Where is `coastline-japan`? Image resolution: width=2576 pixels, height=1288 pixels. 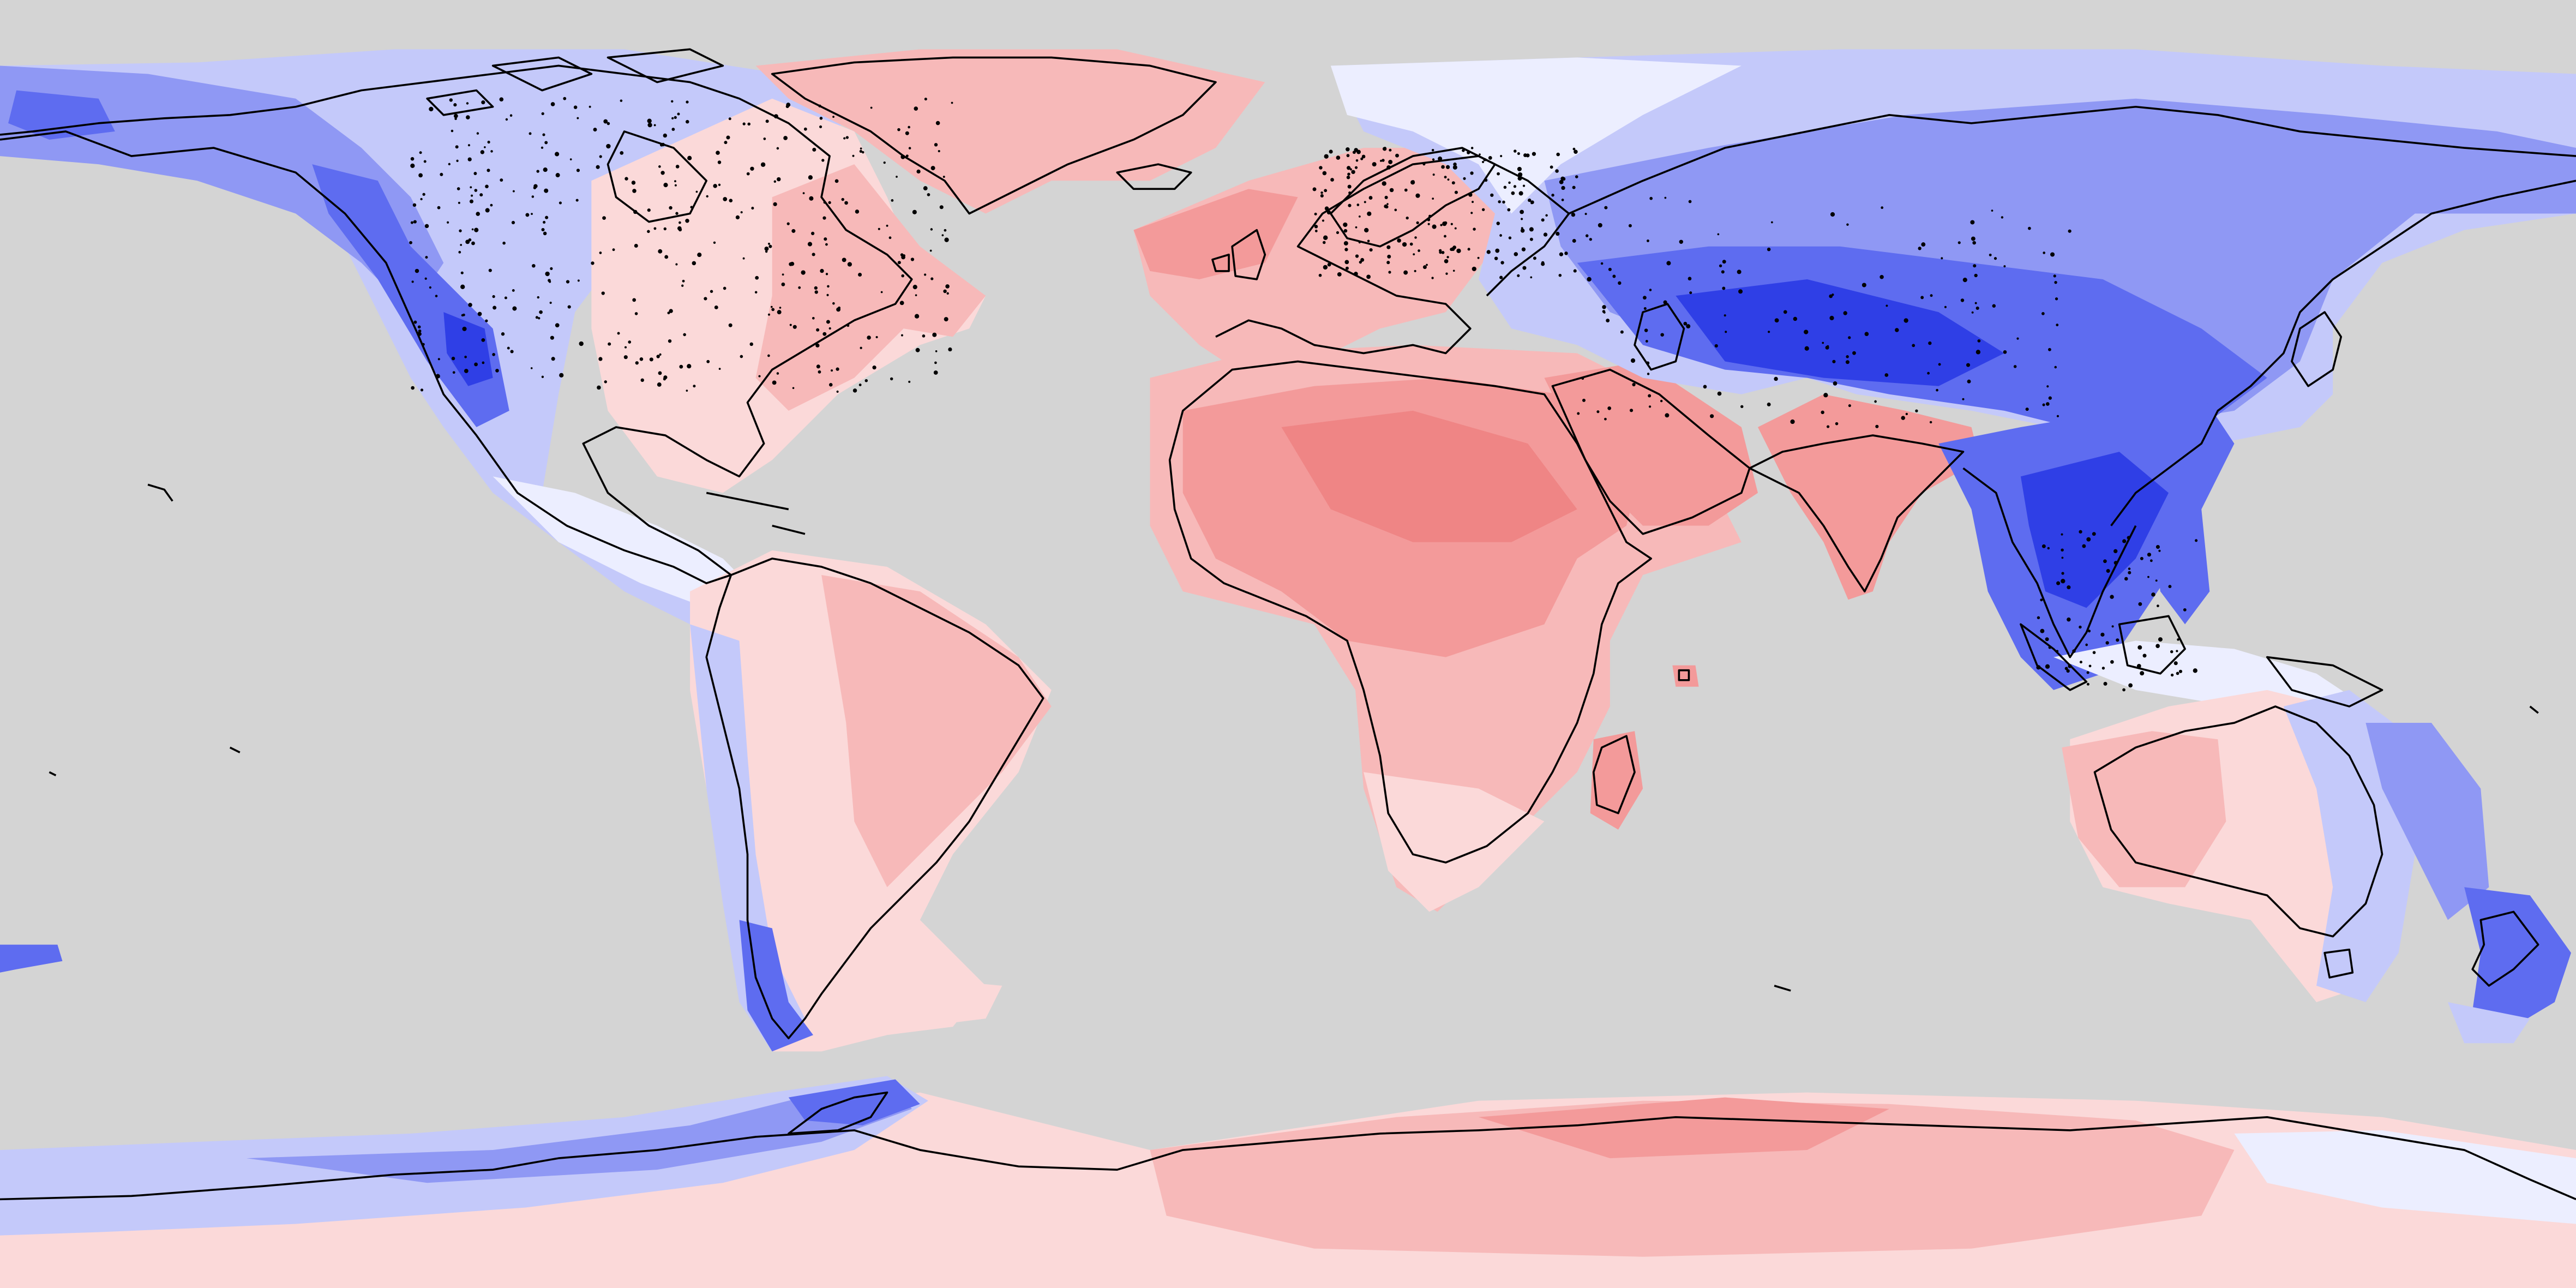
coastline-japan is located at coordinates (2317, 349).